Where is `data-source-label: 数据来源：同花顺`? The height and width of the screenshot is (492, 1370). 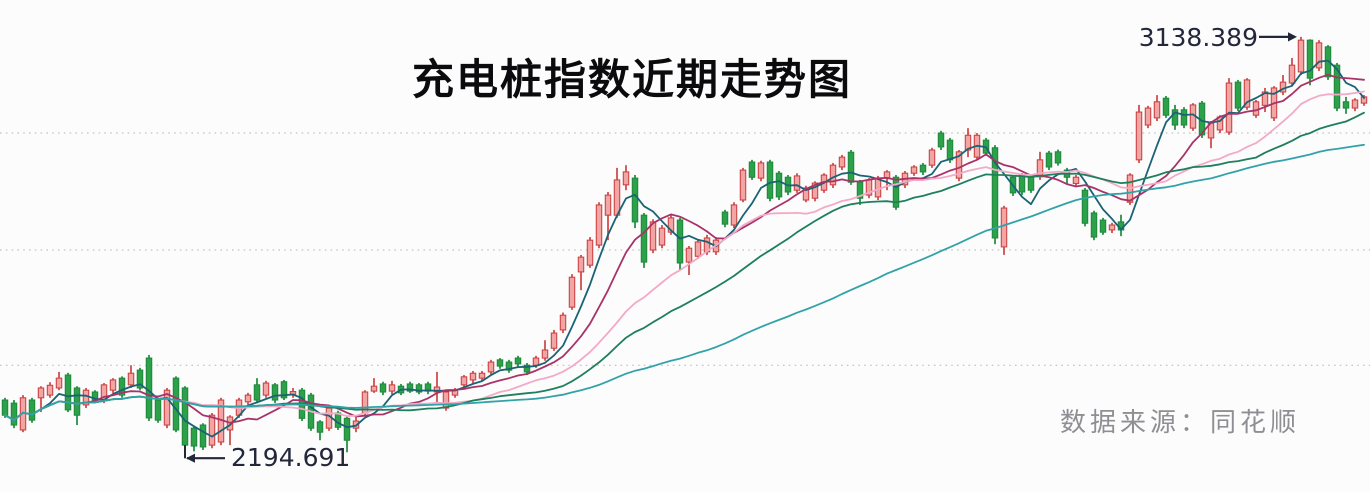 data-source-label: 数据来源：同花顺 is located at coordinates (1179, 422).